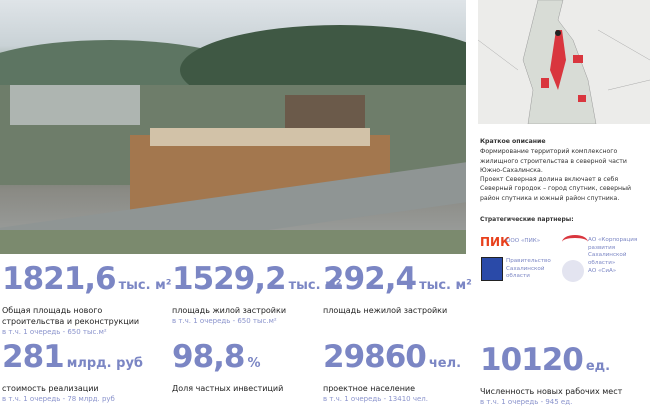 This screenshot has height=407, width=650. Describe the element at coordinates (598, 366) in the screenshot. I see `stat-unit: ед.` at that location.